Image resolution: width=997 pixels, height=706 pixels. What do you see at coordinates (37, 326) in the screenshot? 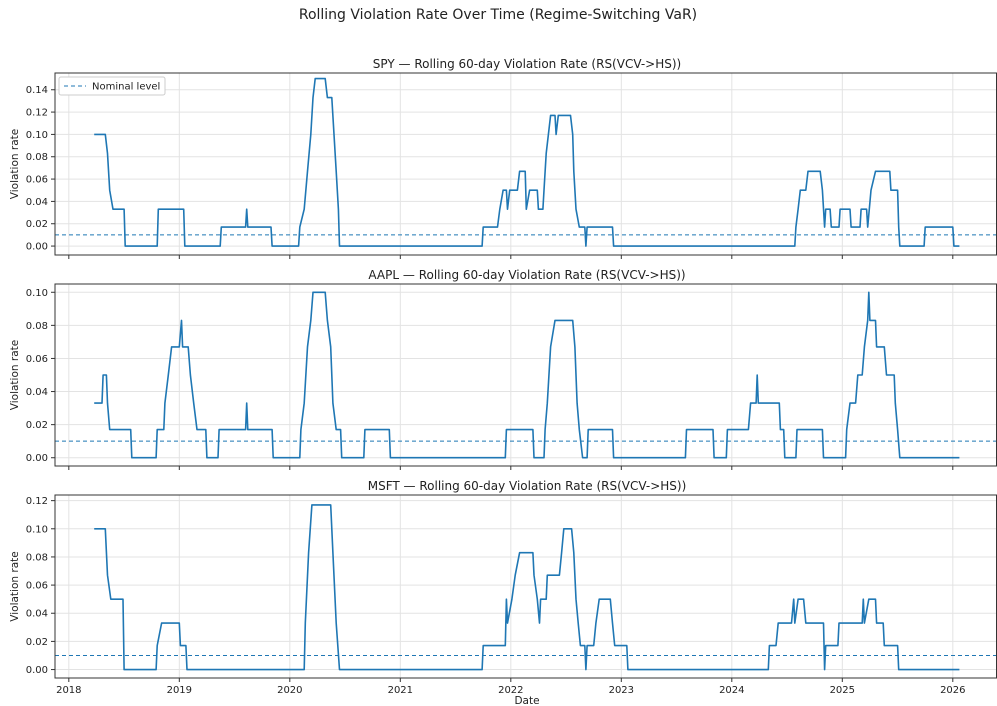
I see `aapl-y-tick-label: 0.08` at bounding box center [37, 326].